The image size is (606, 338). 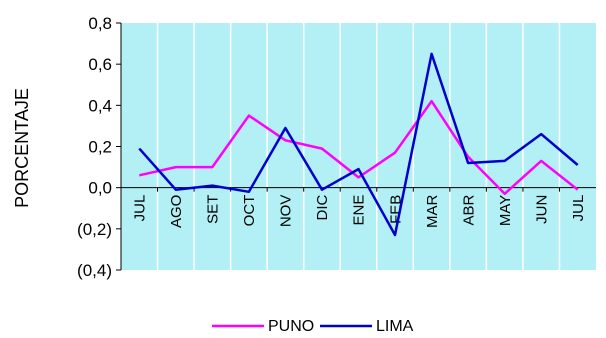 What do you see at coordinates (395, 209) in the screenshot?
I see `x-tick-label: FEB` at bounding box center [395, 209].